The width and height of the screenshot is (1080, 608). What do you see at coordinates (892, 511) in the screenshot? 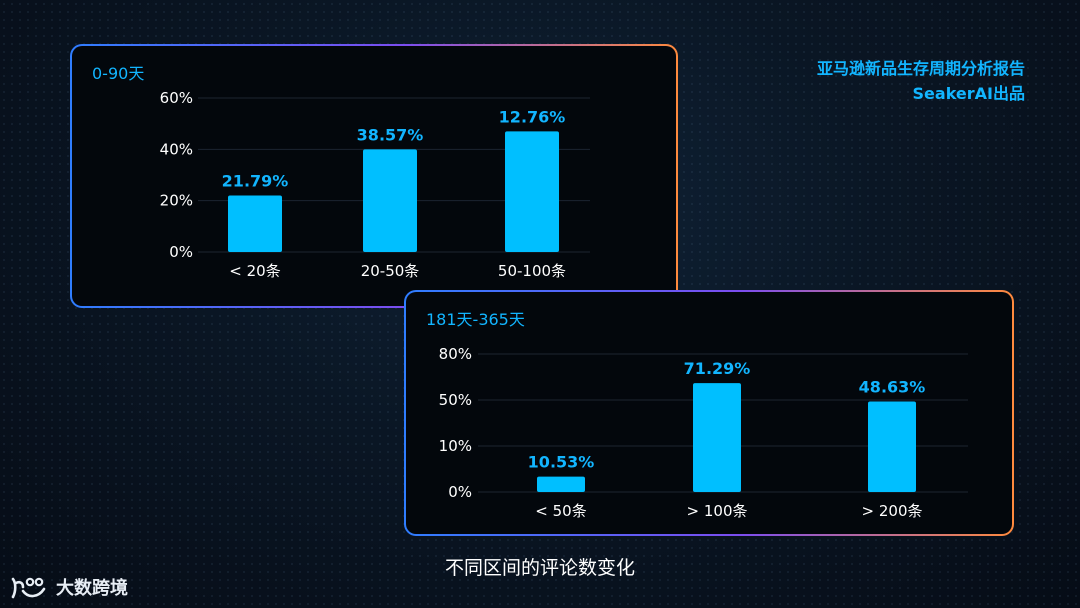
I see `x-tick-label: > 200条` at bounding box center [892, 511].